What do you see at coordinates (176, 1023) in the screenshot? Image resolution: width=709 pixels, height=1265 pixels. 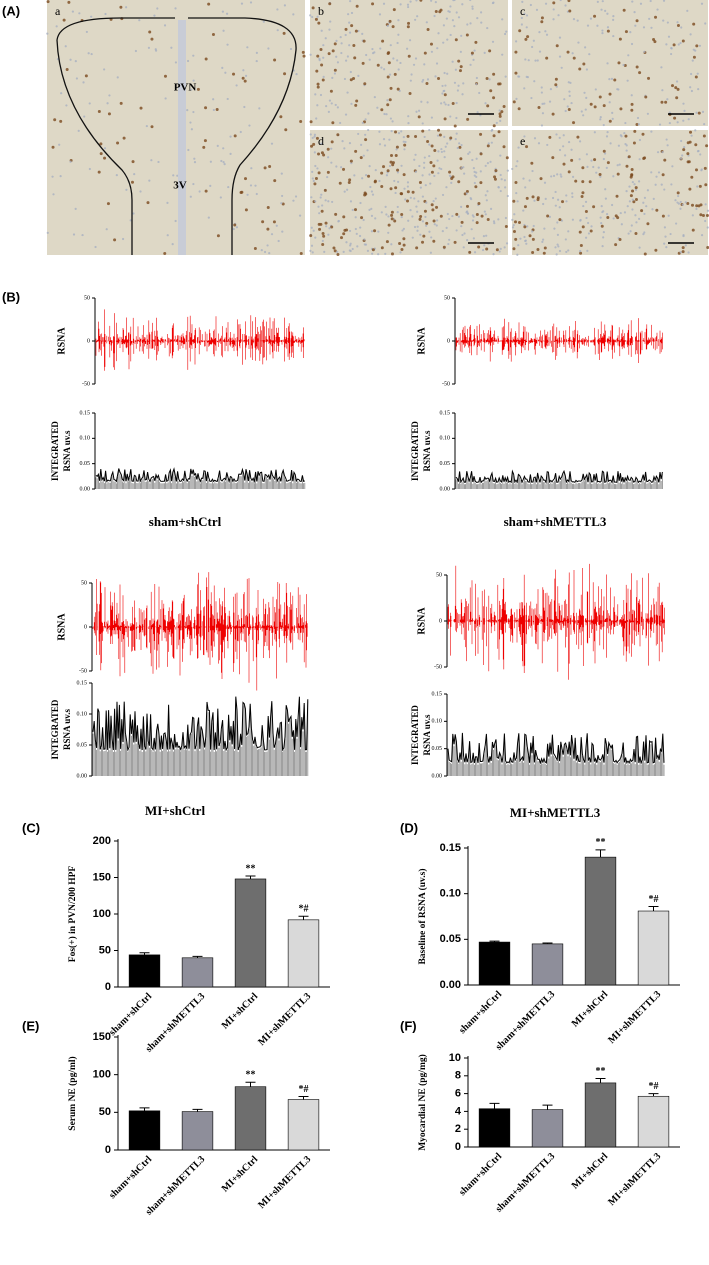 I see `x-tick-label: sham+shMETTL3` at bounding box center [176, 1023].